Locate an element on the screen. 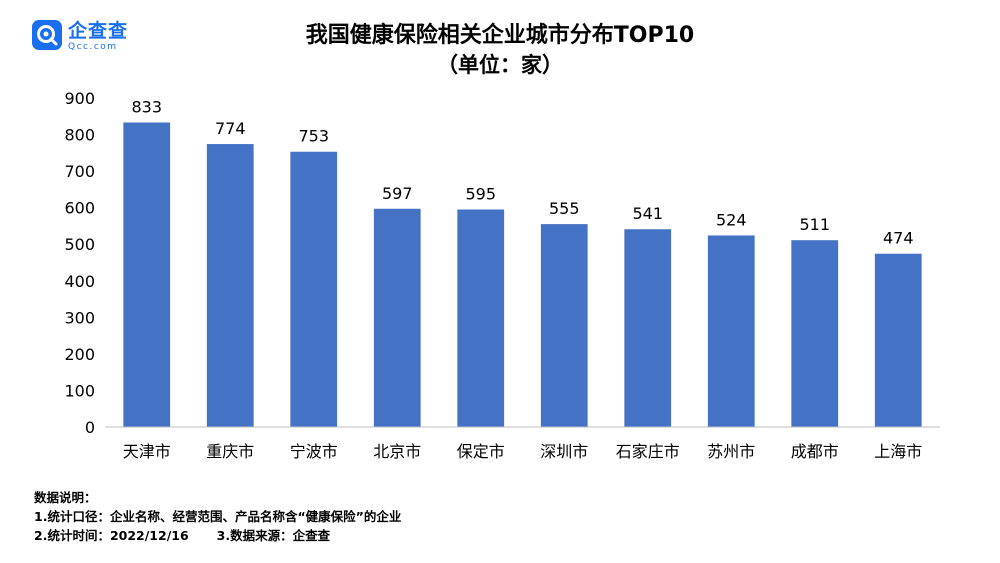  logo-domain: Qcc.com is located at coordinates (93, 47).